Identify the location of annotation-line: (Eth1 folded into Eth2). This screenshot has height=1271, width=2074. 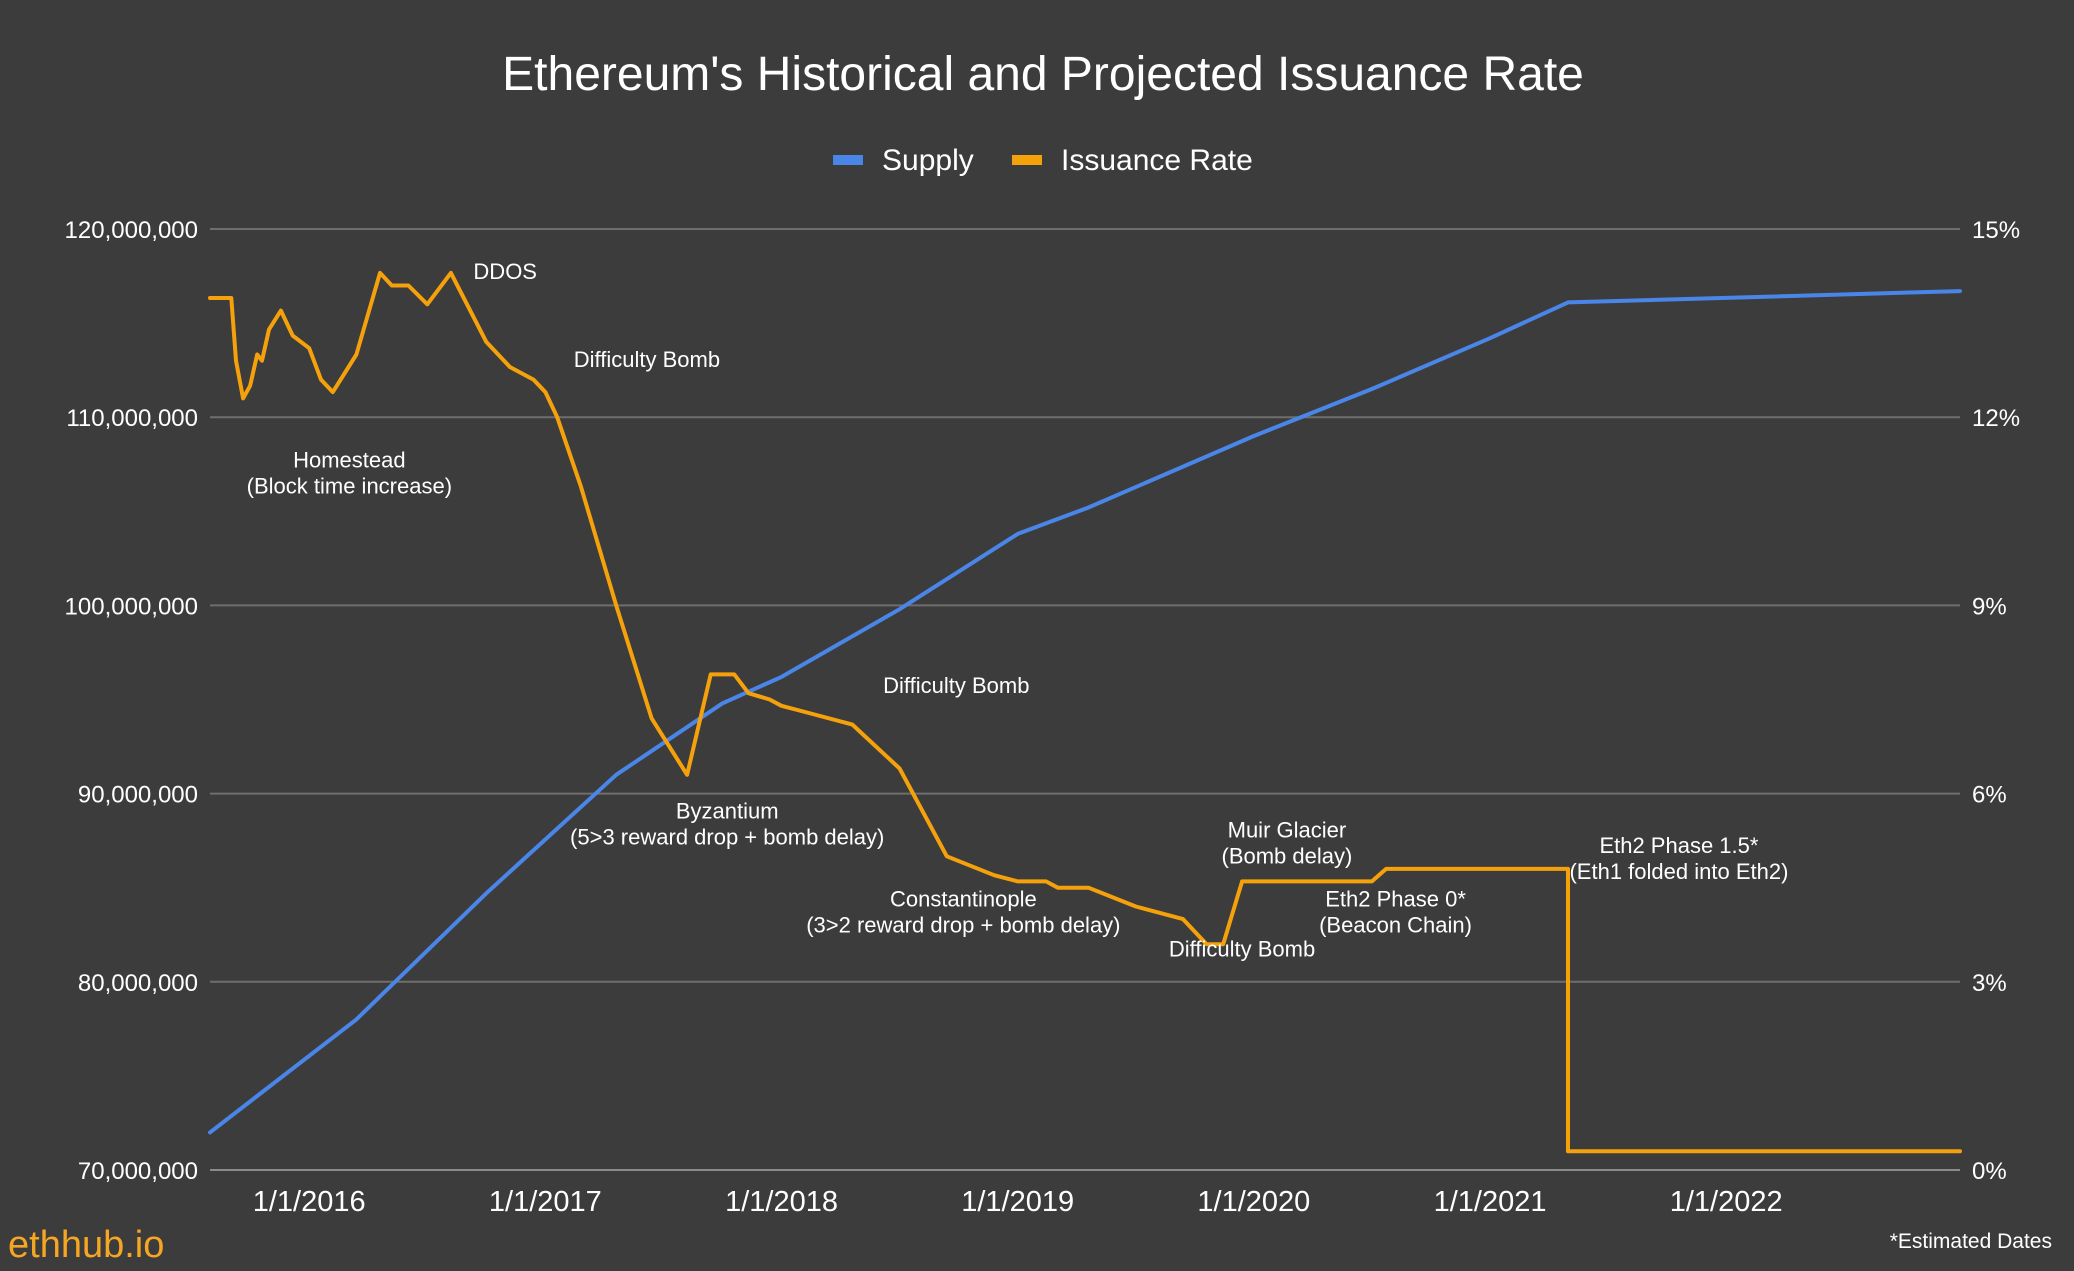
(1678, 871).